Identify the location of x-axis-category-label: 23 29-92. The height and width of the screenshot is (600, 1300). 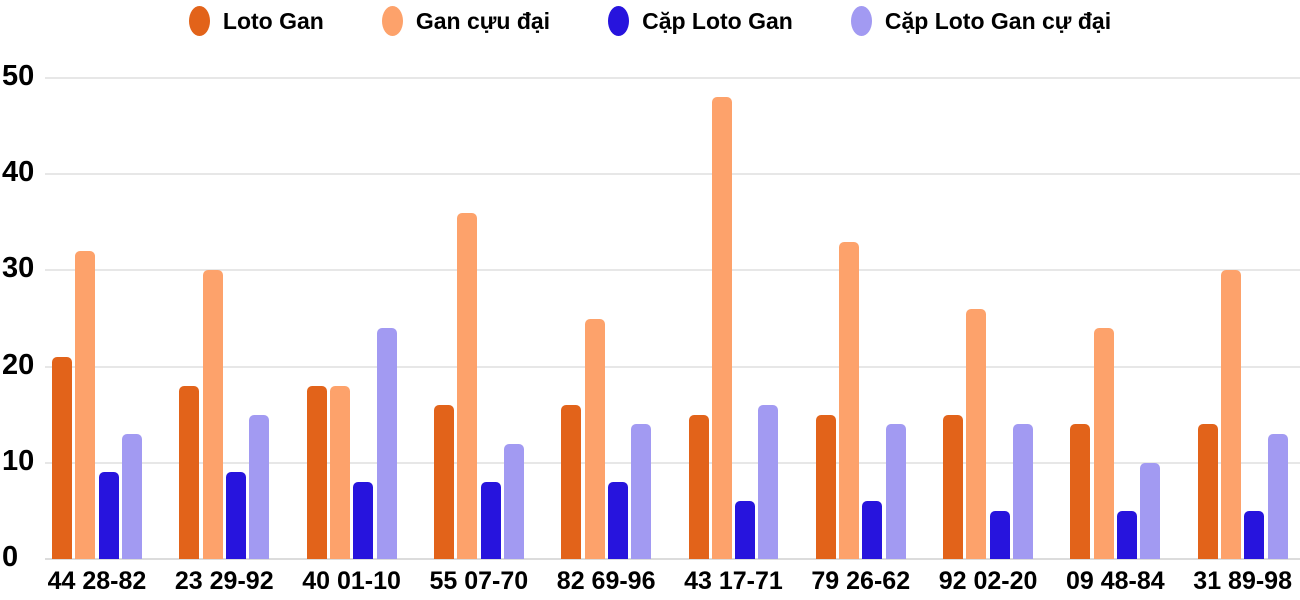
(224, 581).